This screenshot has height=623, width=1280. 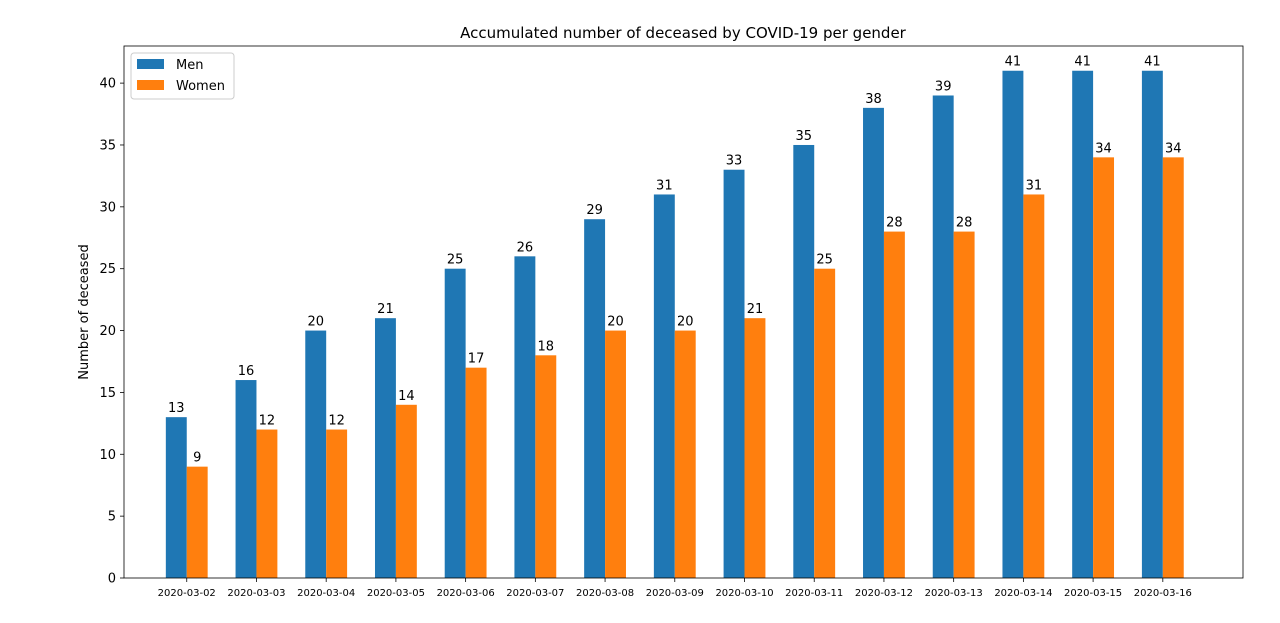 What do you see at coordinates (200, 86) in the screenshot?
I see `legend-label-women: Women` at bounding box center [200, 86].